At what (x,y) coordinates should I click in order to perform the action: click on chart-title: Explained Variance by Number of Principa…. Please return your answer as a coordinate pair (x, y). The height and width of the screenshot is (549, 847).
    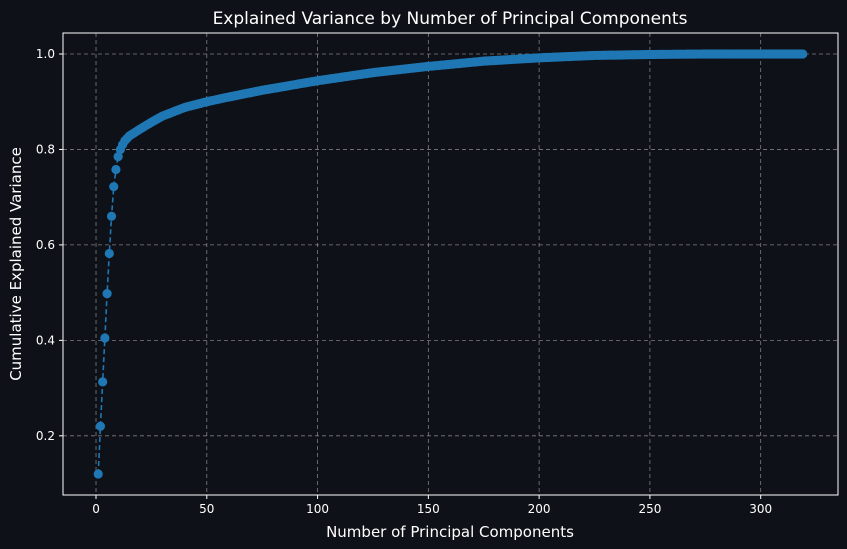
    Looking at the image, I should click on (450, 19).